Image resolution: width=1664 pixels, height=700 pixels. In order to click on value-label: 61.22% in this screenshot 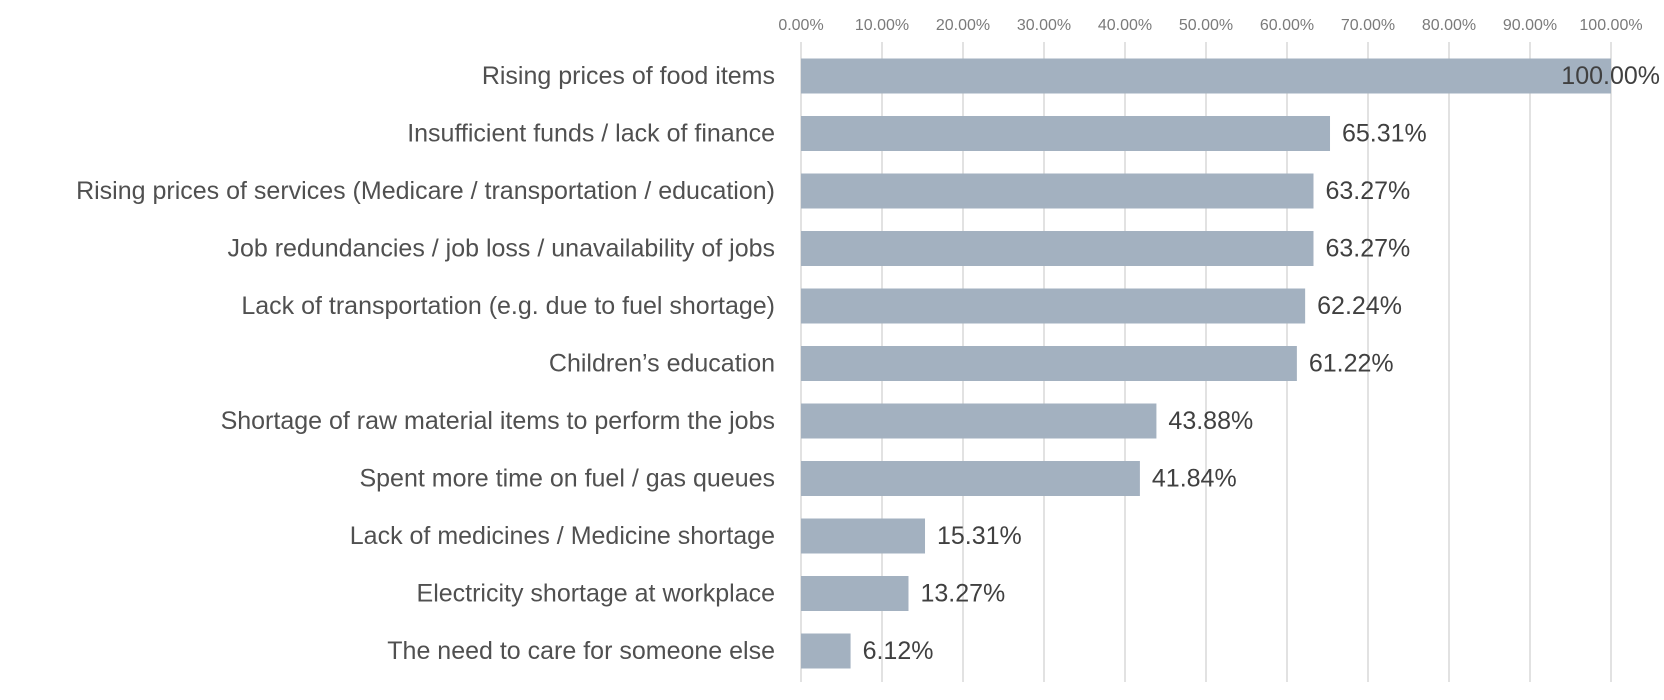, I will do `click(1351, 364)`.